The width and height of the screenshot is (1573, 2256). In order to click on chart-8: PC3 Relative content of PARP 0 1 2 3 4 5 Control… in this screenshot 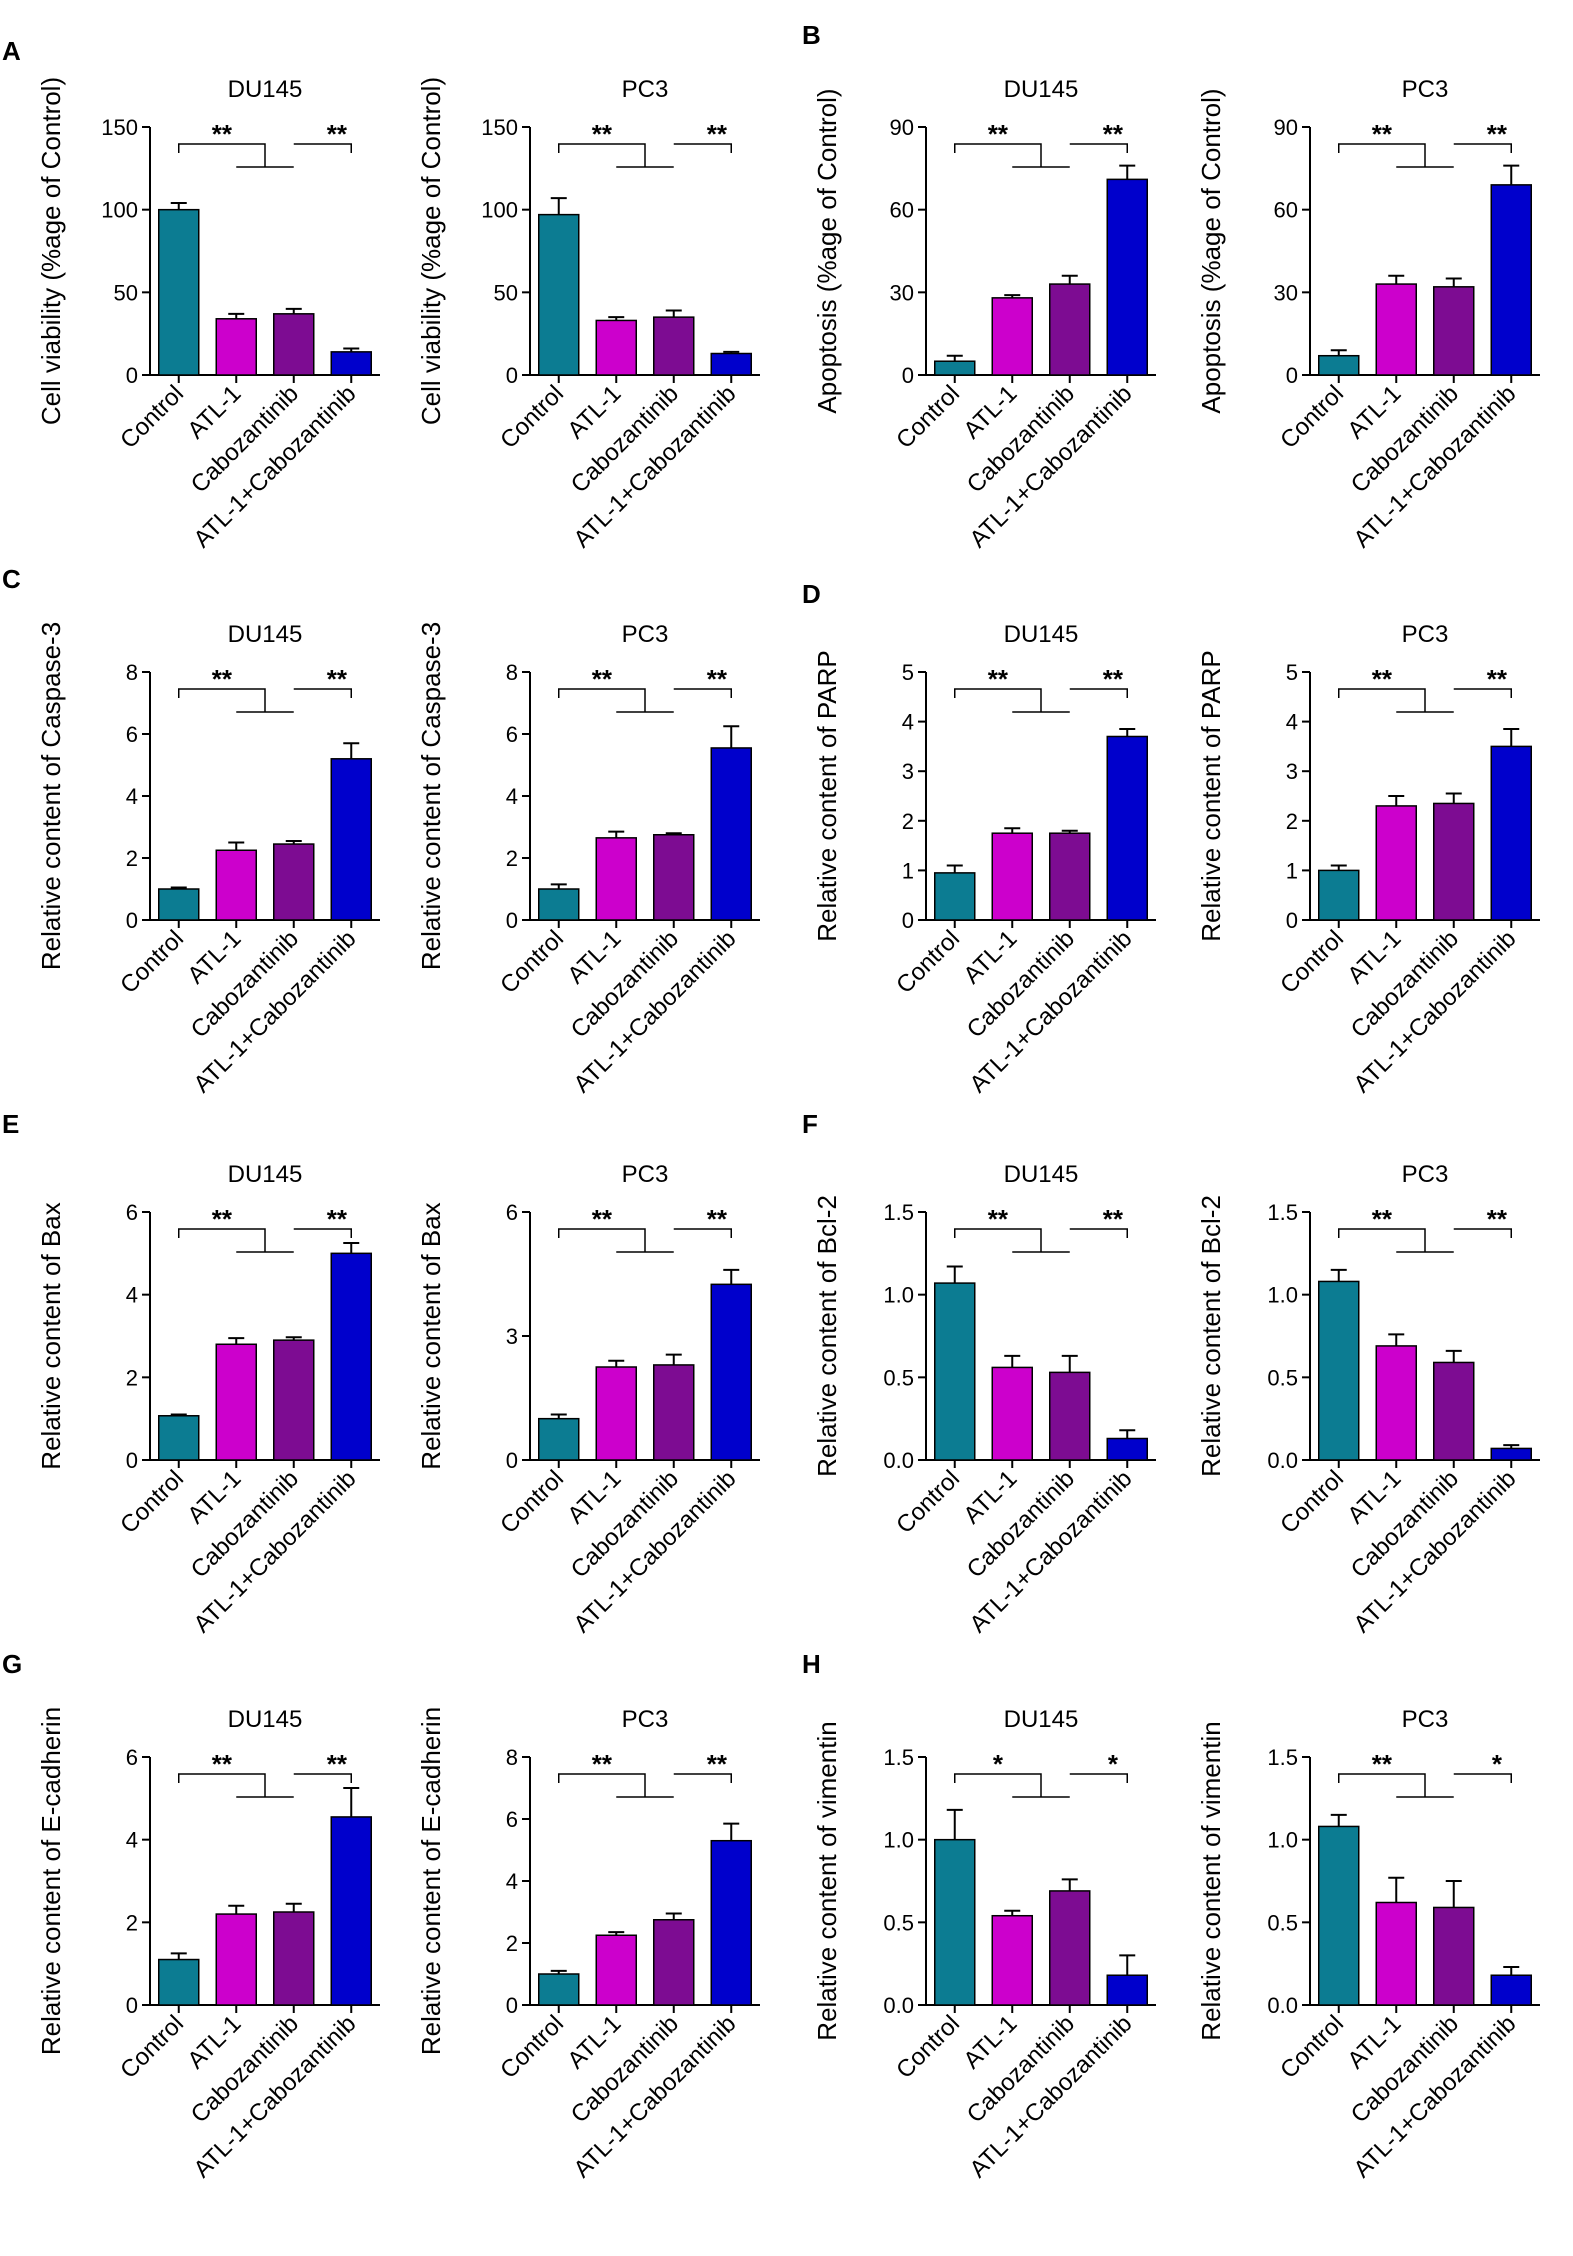, I will do `click(1368, 859)`.